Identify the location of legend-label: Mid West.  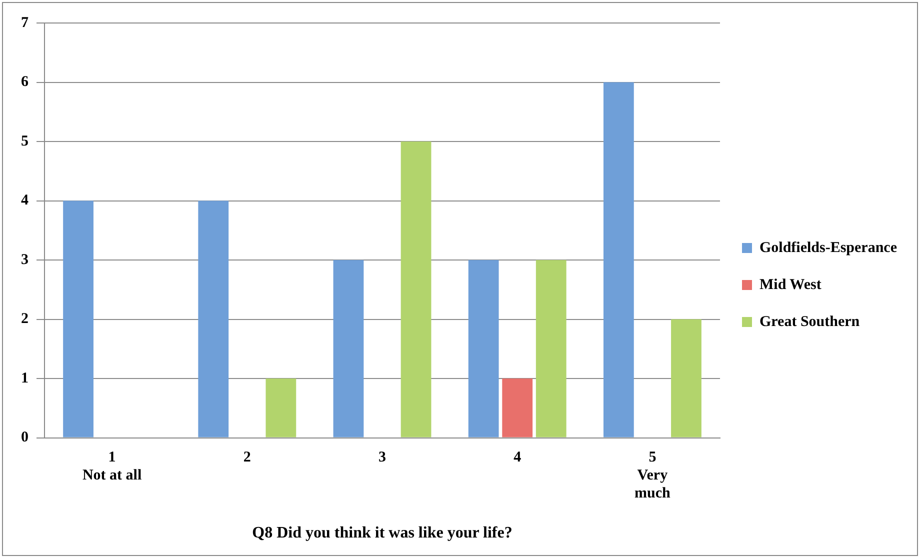
(791, 284).